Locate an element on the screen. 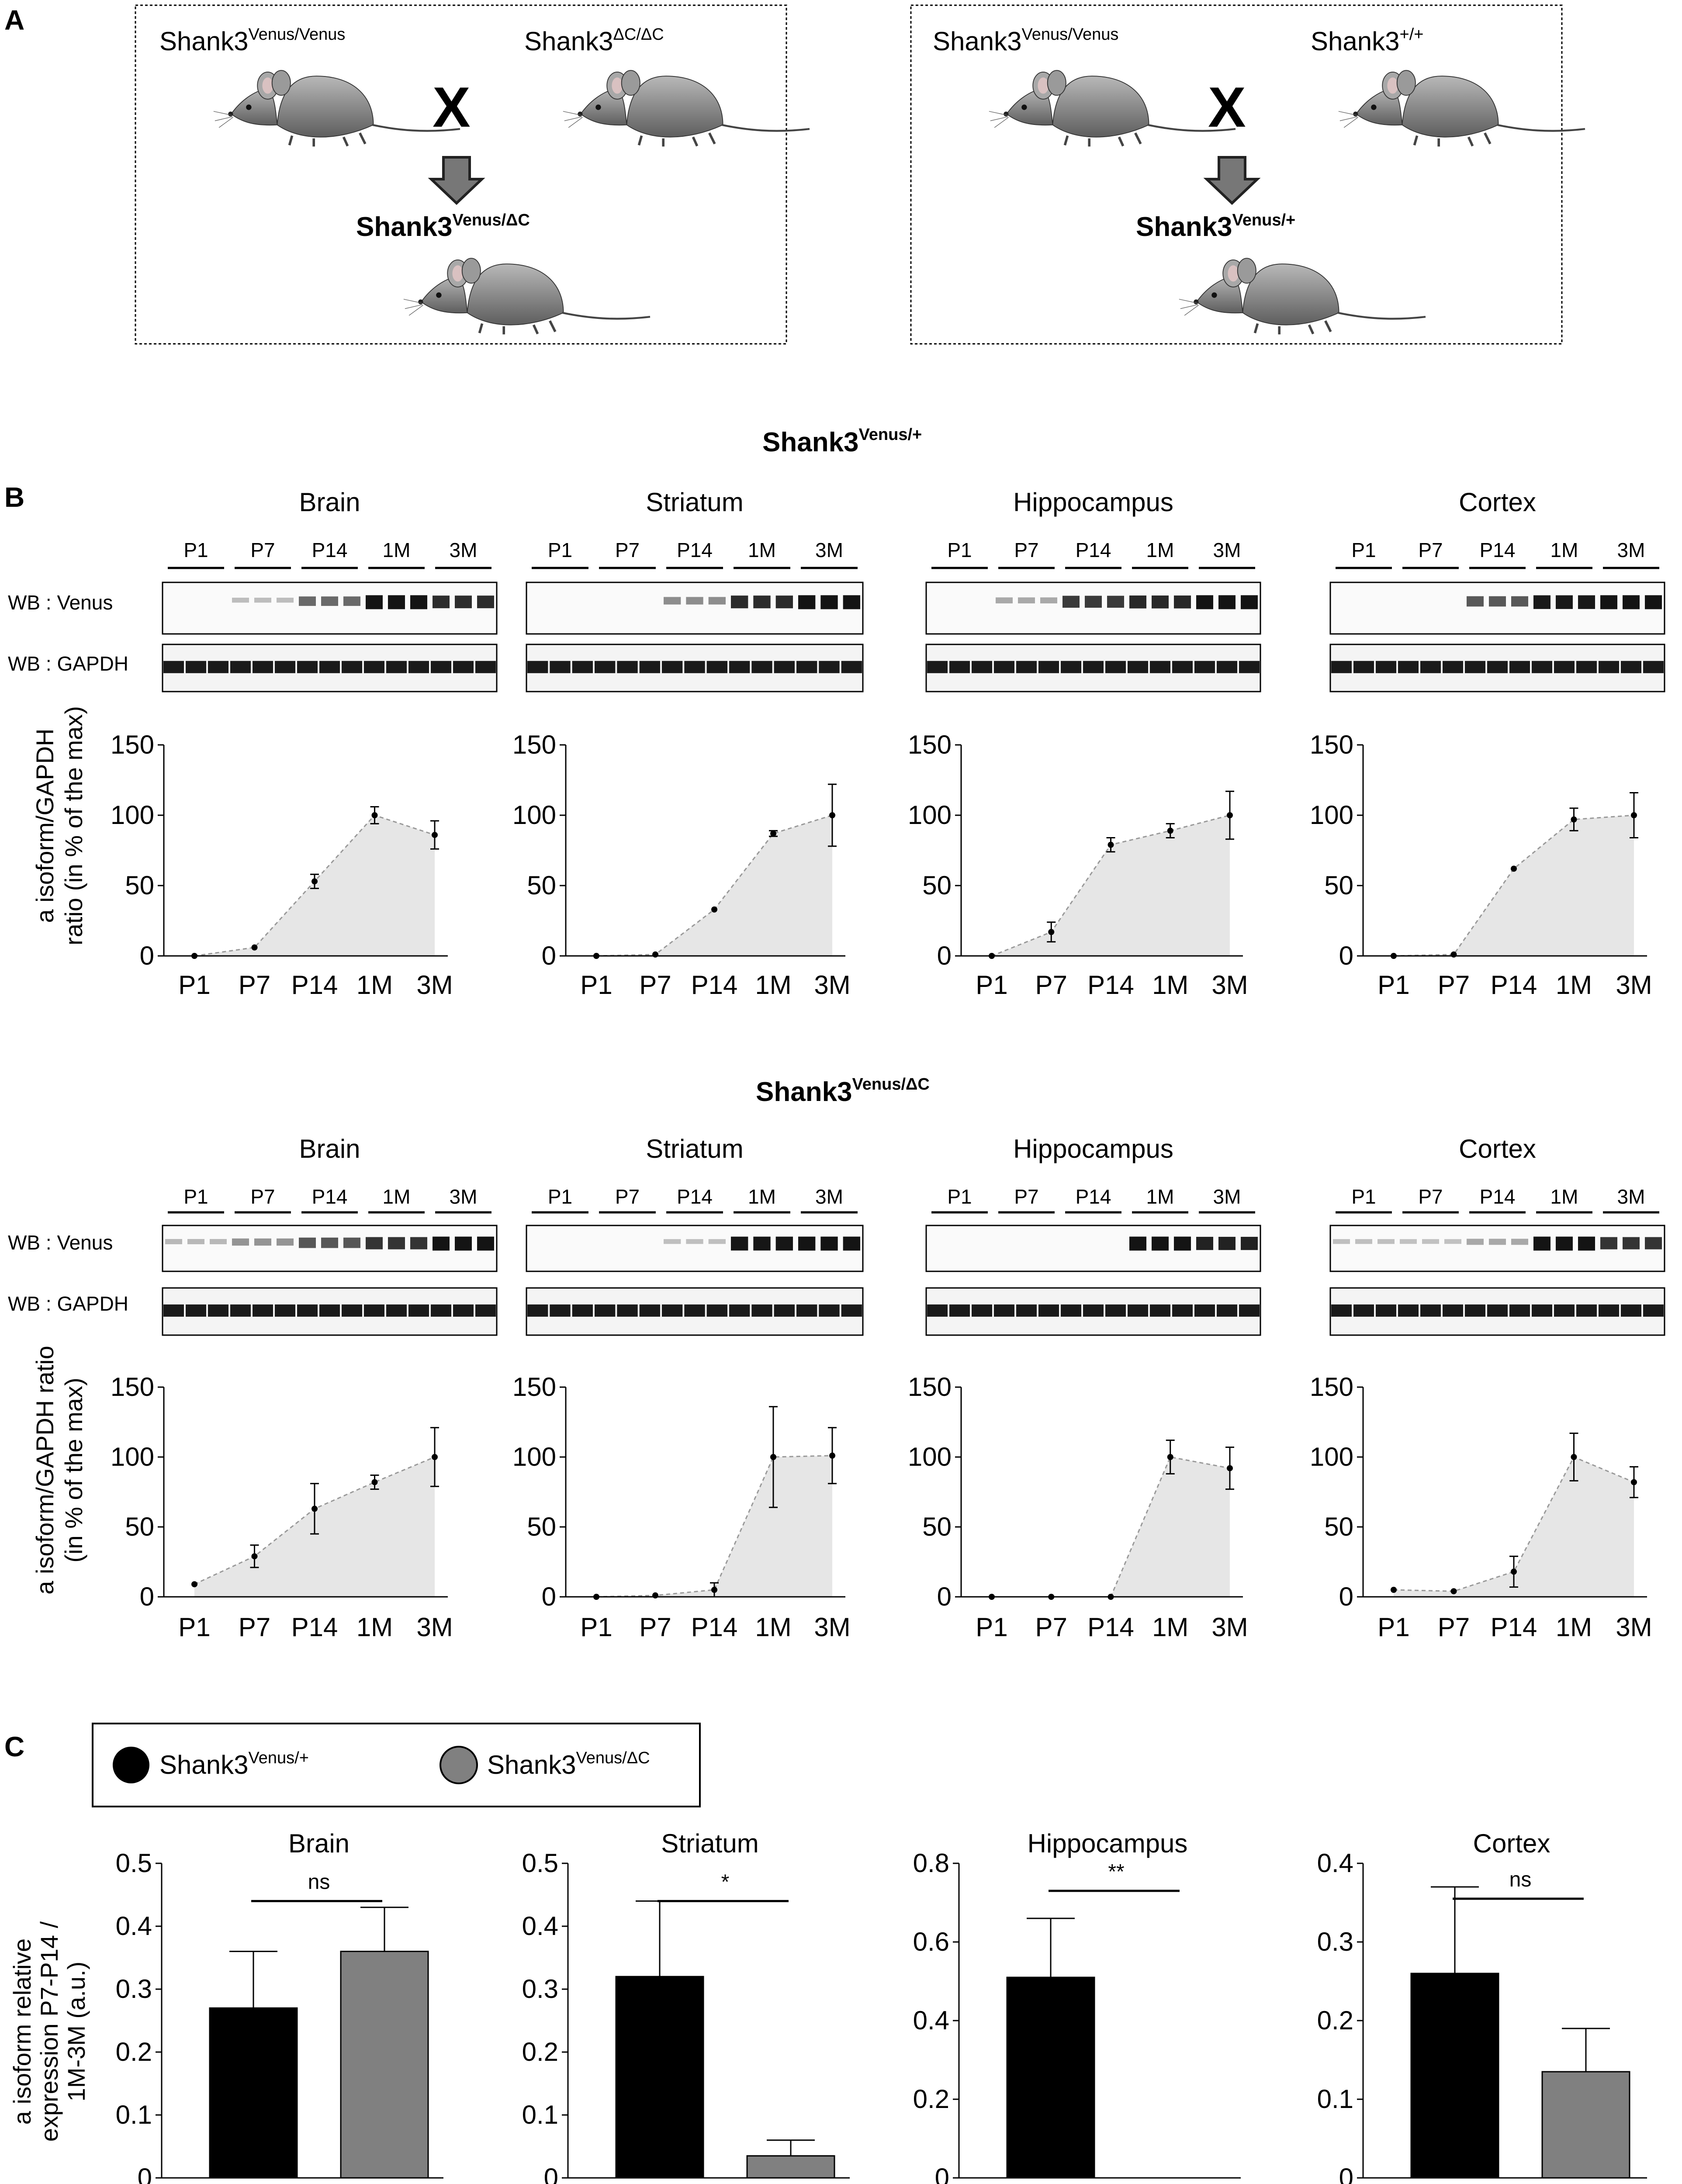  legend: Shank3Venus/+ Shank3Venus/ΔC is located at coordinates (397, 1765).